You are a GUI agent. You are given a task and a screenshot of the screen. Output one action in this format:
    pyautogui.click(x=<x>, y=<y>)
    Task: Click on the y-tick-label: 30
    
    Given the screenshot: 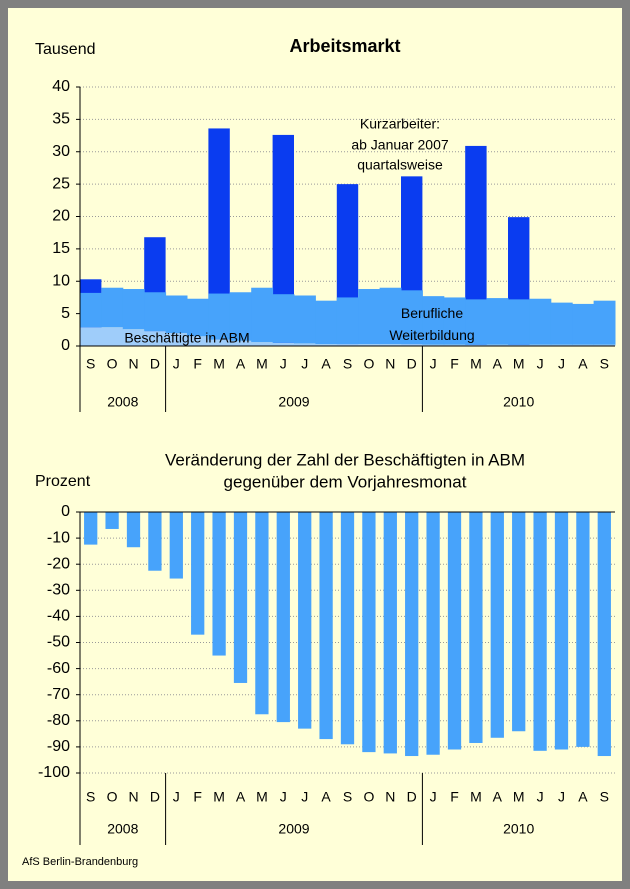 What is the action you would take?
    pyautogui.click(x=61, y=151)
    